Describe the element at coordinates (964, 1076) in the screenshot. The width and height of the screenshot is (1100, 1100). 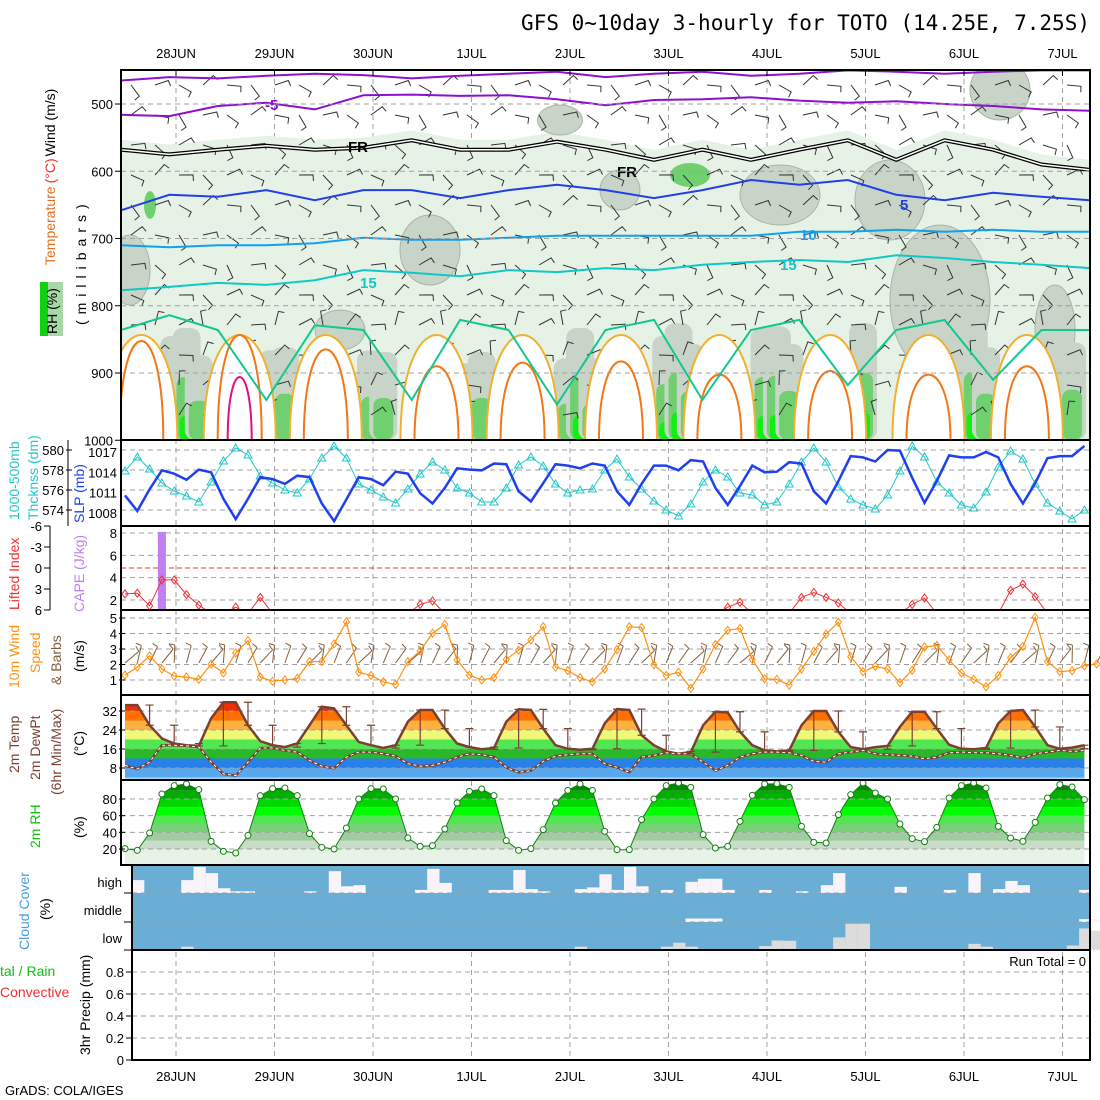
I see `bottom-day-label: 6JUL` at that location.